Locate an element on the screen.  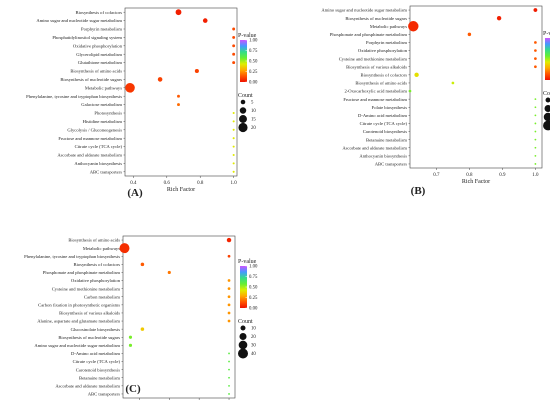
category-label: Citrate cycle (TCA cycle) is located at coordinates (97, 361).